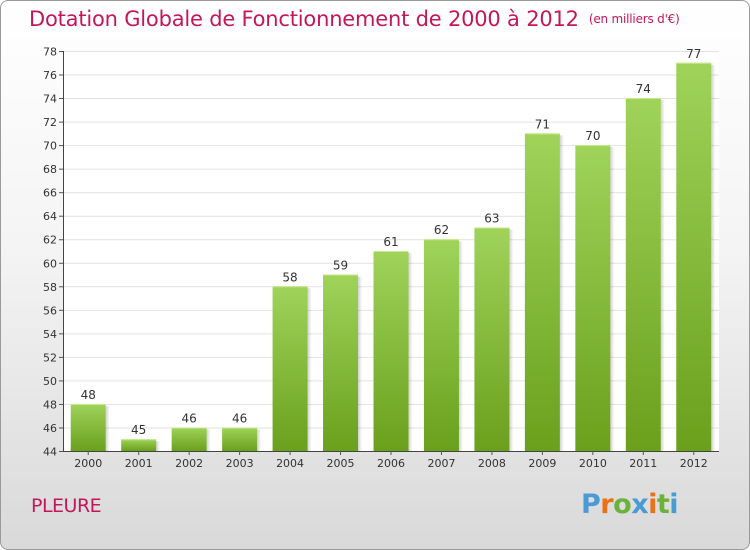 The height and width of the screenshot is (550, 750). What do you see at coordinates (289, 277) in the screenshot?
I see `data-label: 58` at bounding box center [289, 277].